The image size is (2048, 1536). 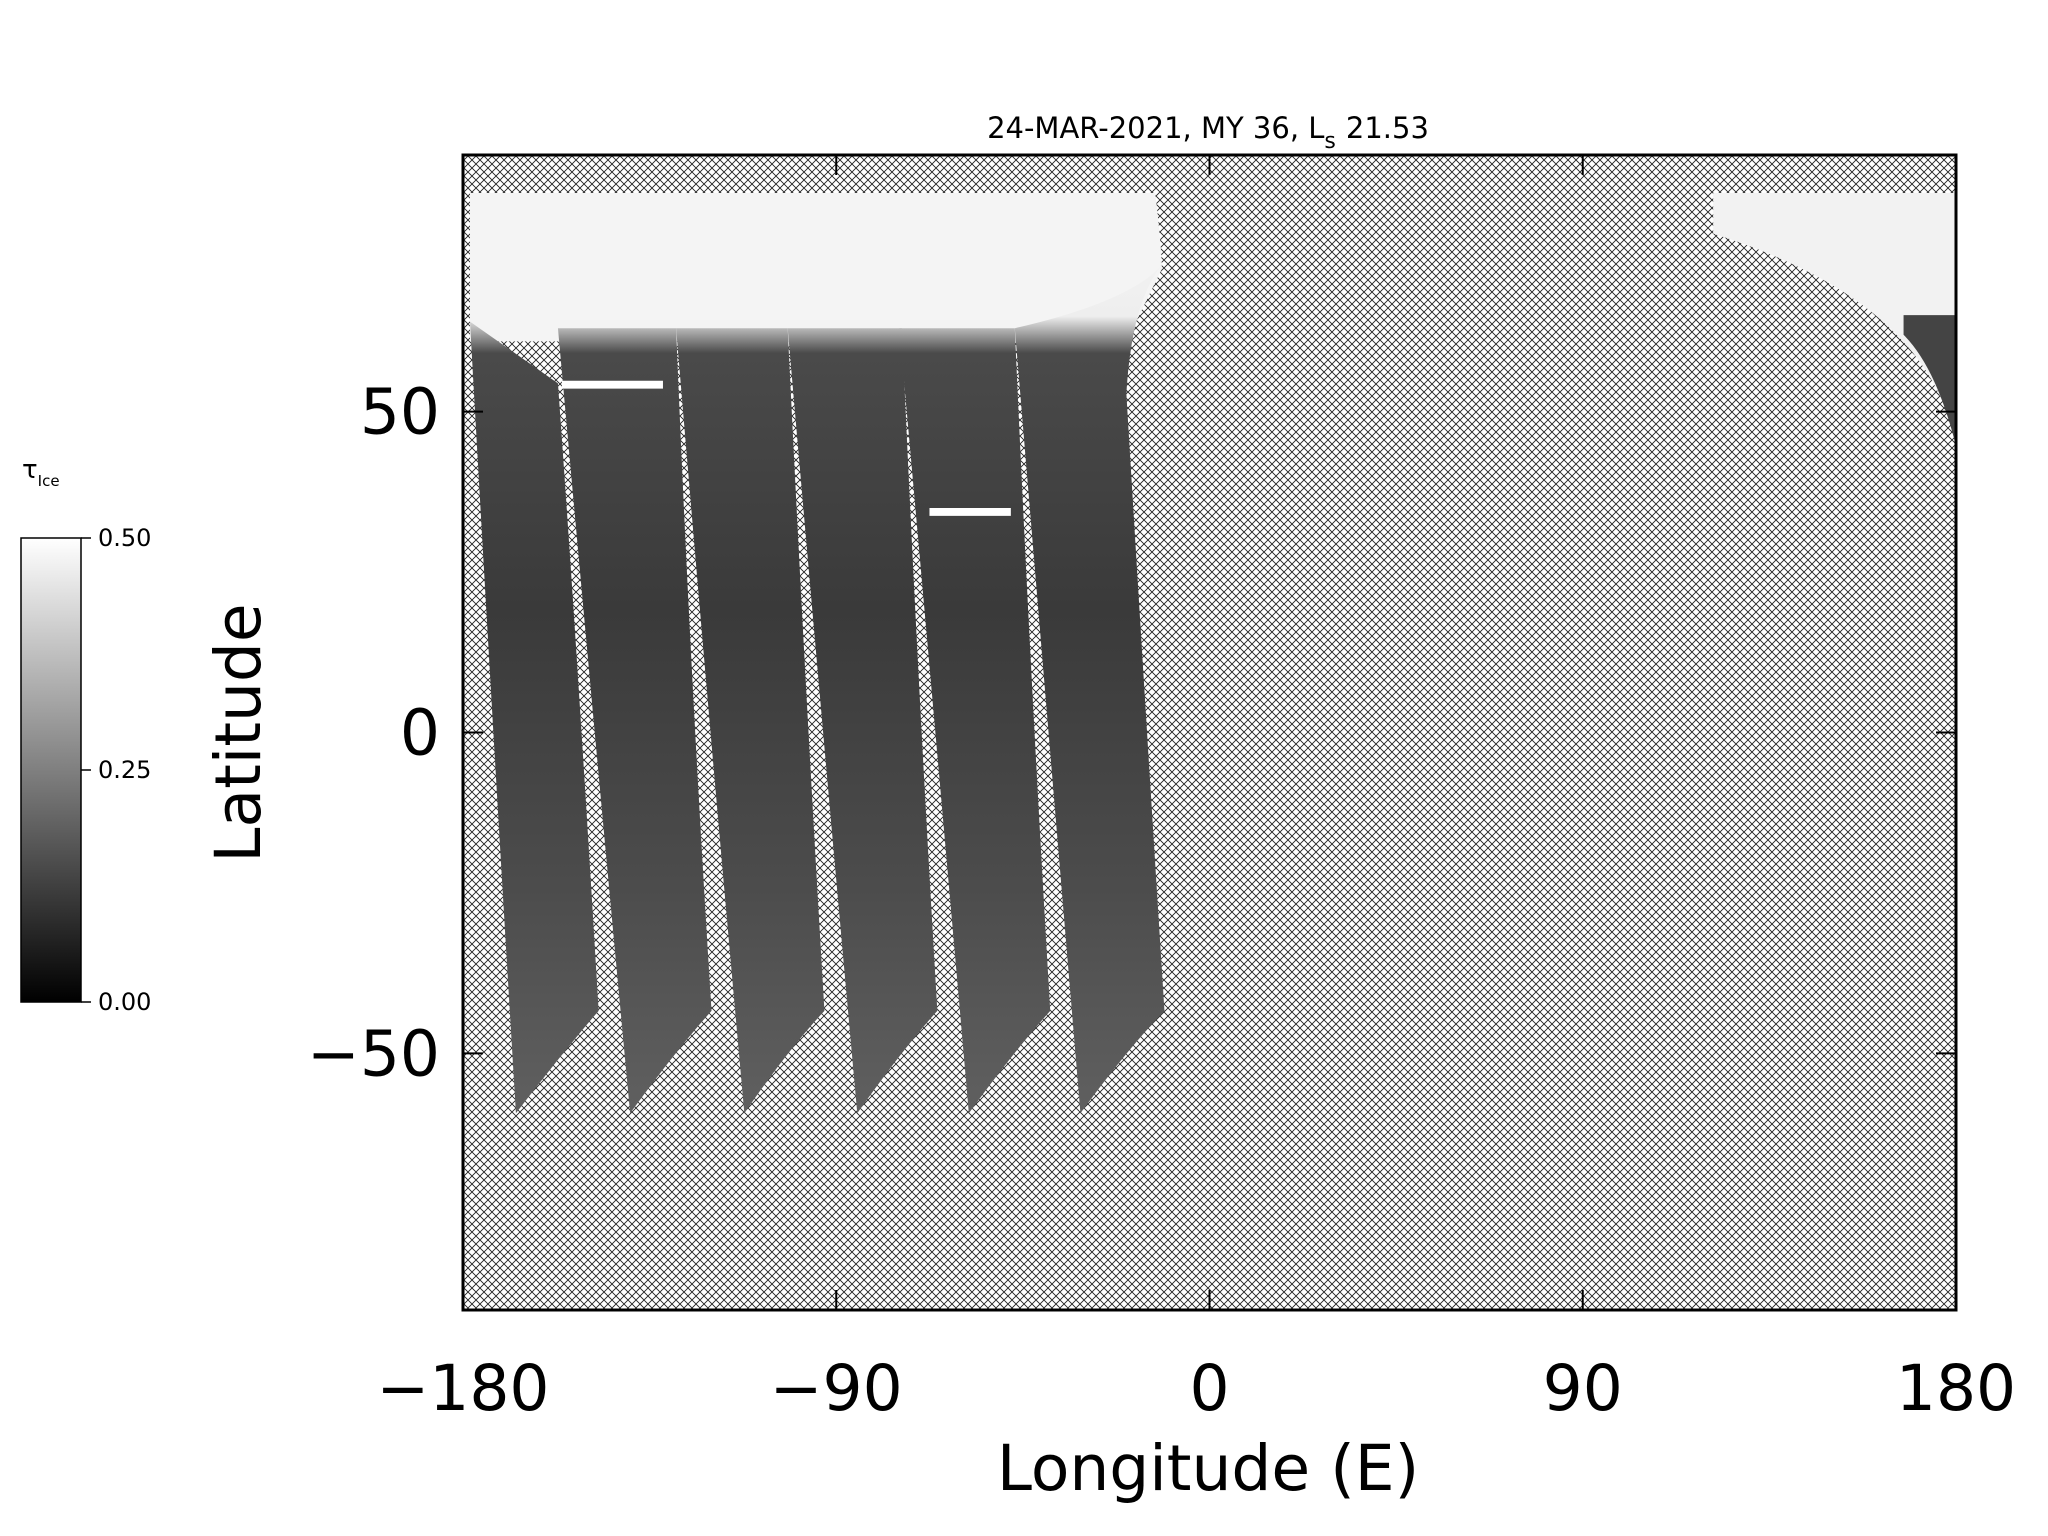 I want to click on y-tick-label: −50, so click(x=373, y=1053).